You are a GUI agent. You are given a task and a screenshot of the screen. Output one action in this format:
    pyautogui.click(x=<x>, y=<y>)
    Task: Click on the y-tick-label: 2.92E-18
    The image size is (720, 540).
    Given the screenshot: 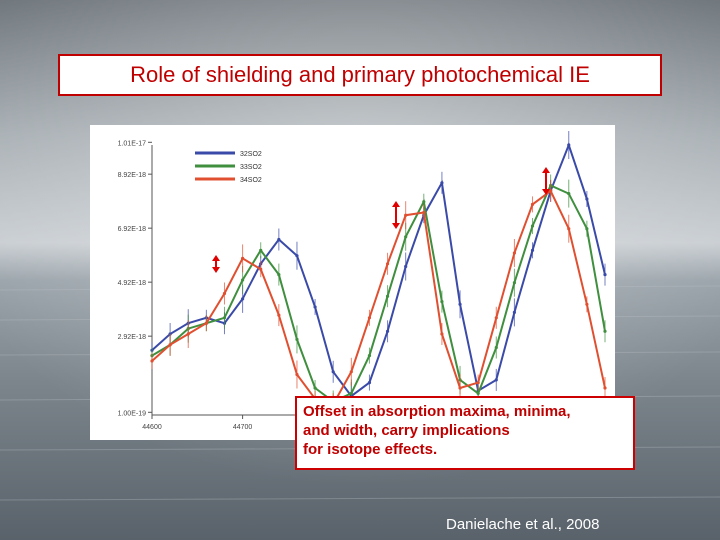 What is the action you would take?
    pyautogui.click(x=132, y=337)
    